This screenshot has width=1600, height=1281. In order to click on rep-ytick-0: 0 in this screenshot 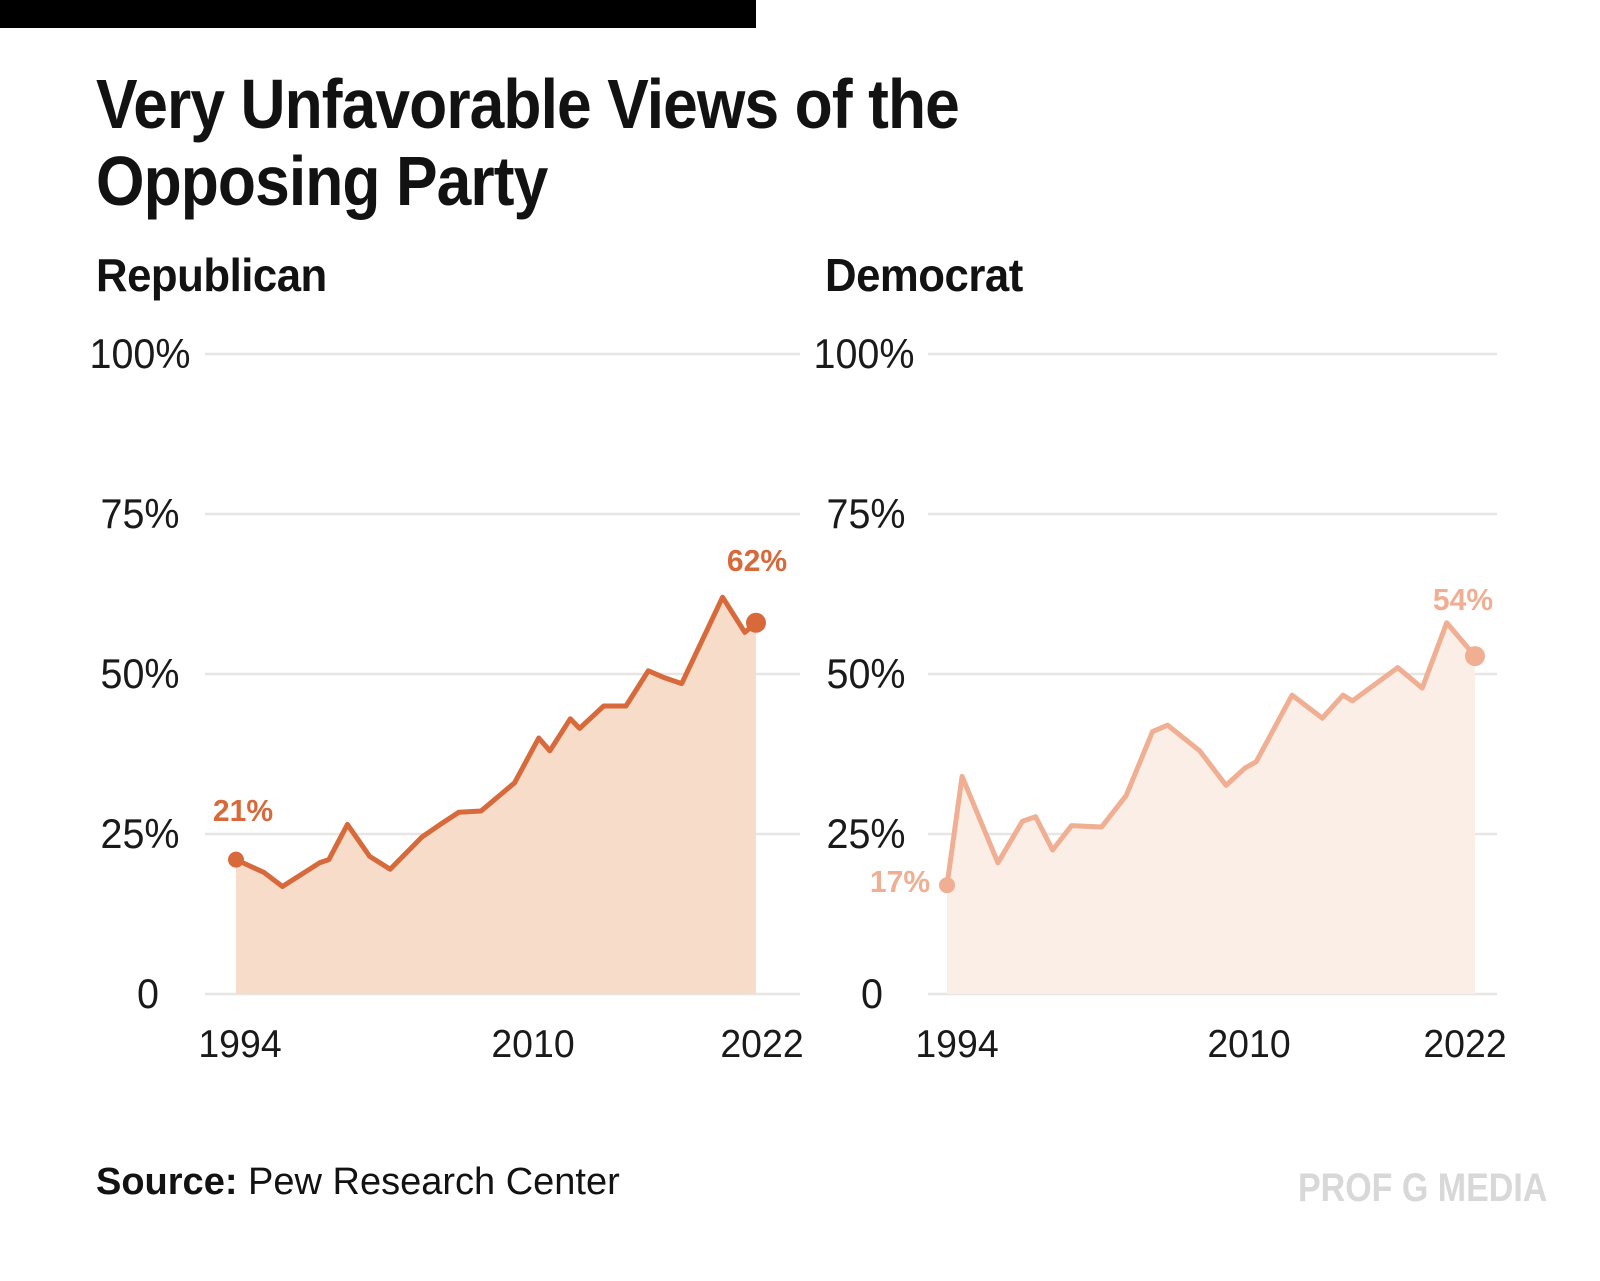, I will do `click(148, 993)`.